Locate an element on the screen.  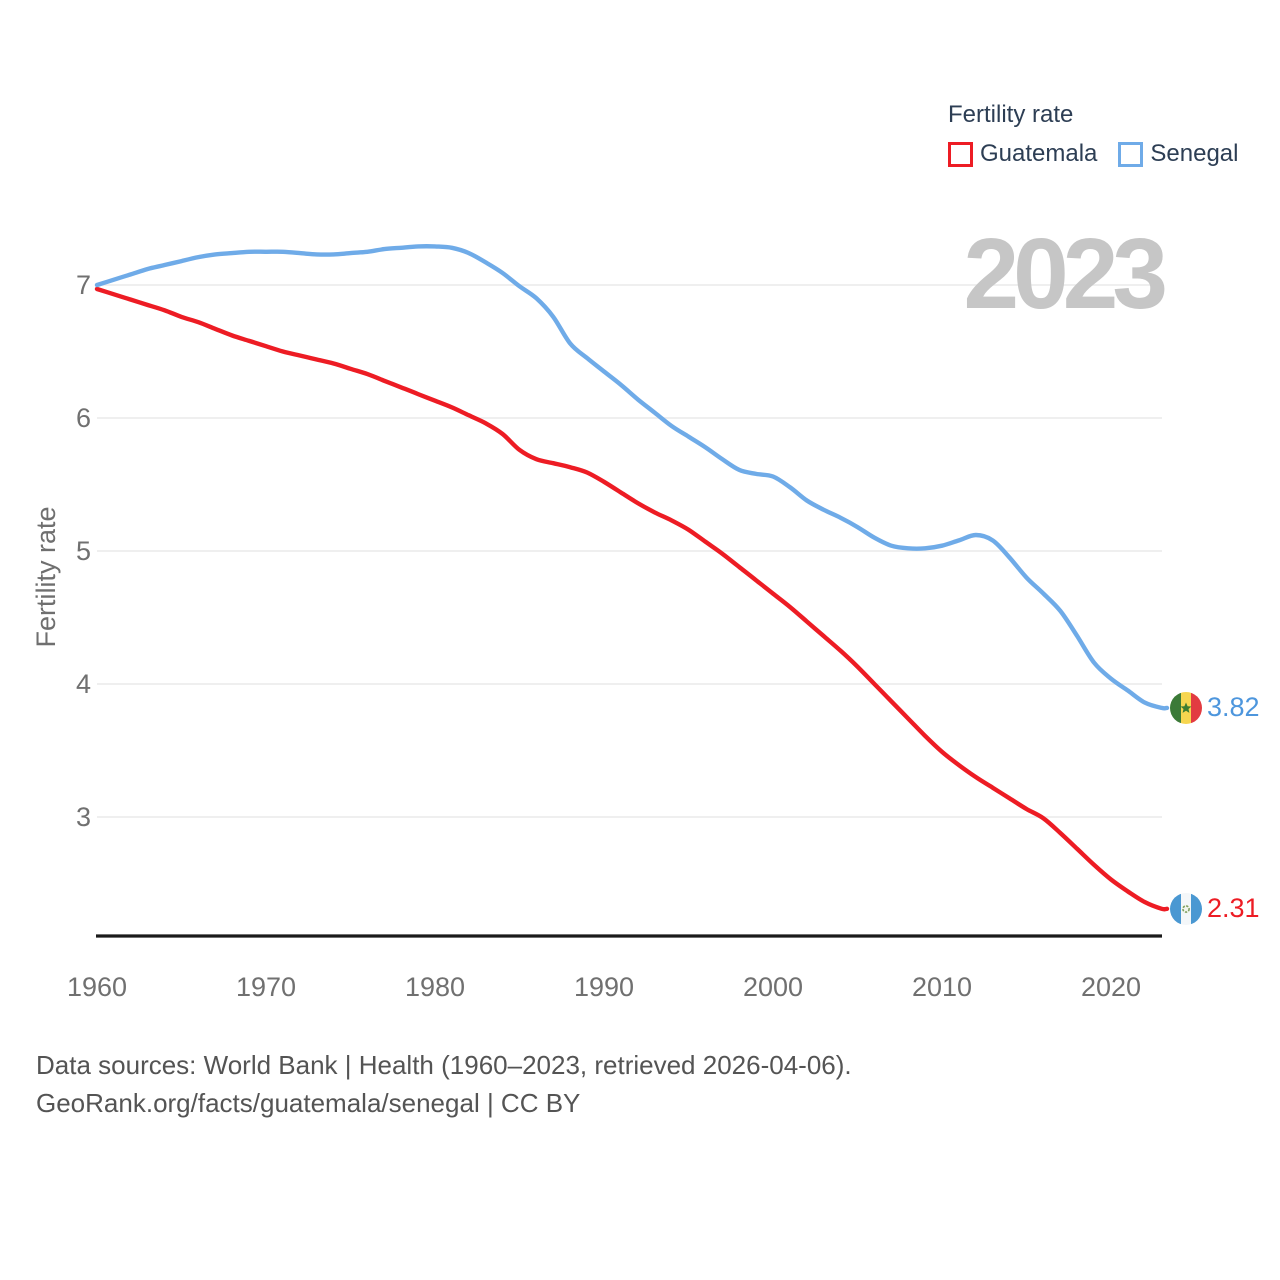
chart-legend: Fertility rate Guatemala Senegal is located at coordinates (1093, 134).